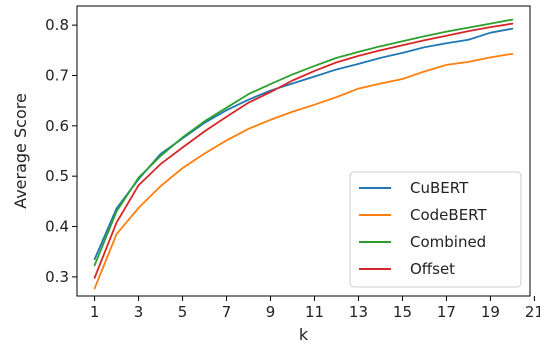 The height and width of the screenshot is (345, 540). What do you see at coordinates (314, 312) in the screenshot?
I see `x-tick-label: 11` at bounding box center [314, 312].